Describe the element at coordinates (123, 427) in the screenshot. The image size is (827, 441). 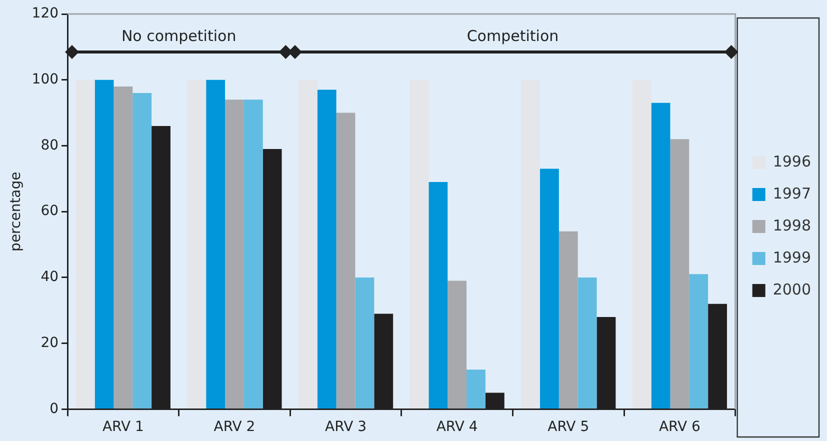
I see `x-tick-label: ARV 1` at that location.